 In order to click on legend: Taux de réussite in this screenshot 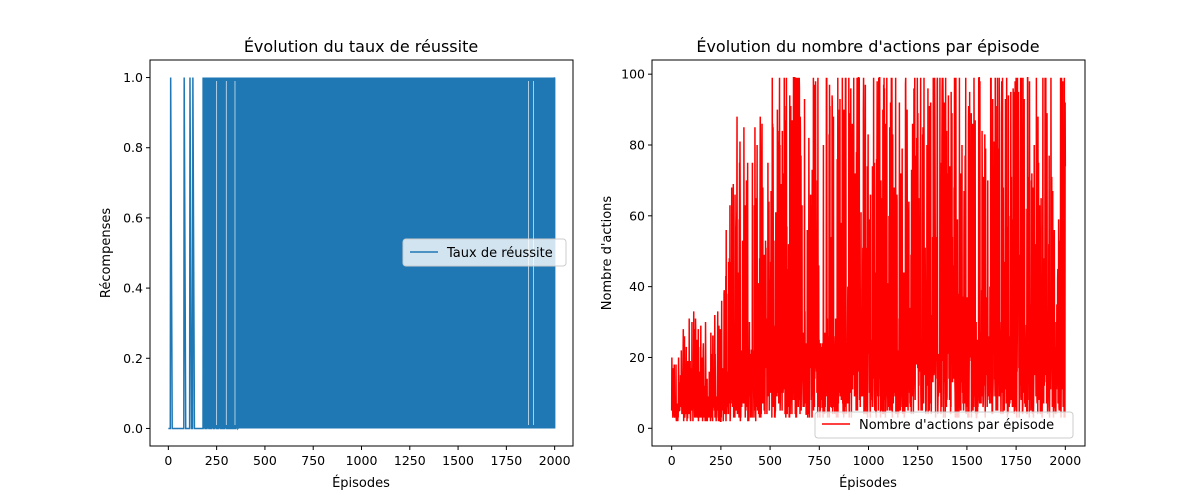, I will do `click(484, 252)`.